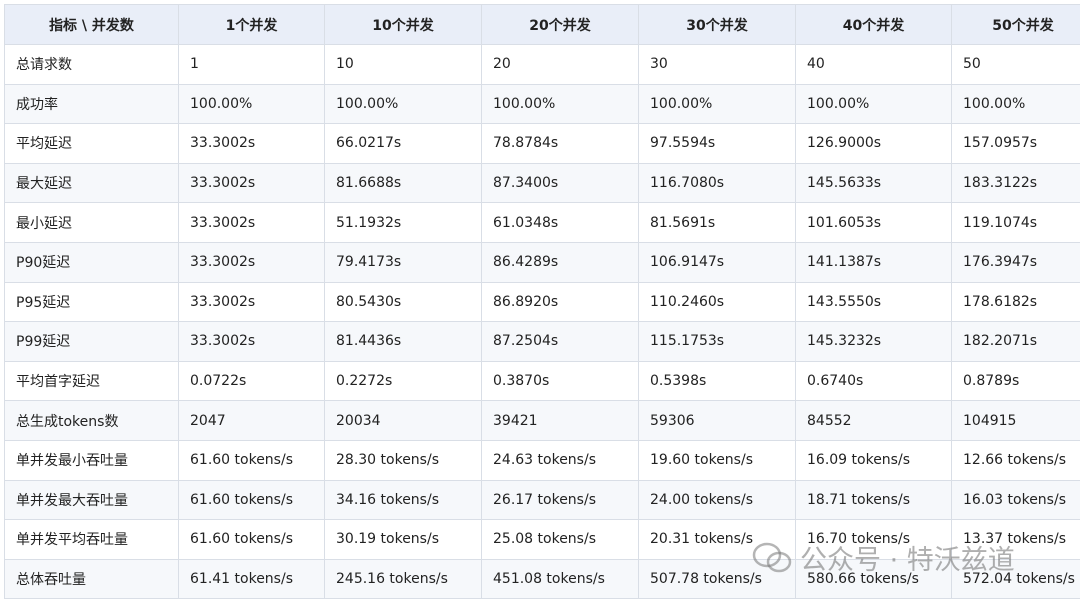 This screenshot has width=1080, height=601. What do you see at coordinates (873, 262) in the screenshot?
I see `cell: 141.1387s` at bounding box center [873, 262].